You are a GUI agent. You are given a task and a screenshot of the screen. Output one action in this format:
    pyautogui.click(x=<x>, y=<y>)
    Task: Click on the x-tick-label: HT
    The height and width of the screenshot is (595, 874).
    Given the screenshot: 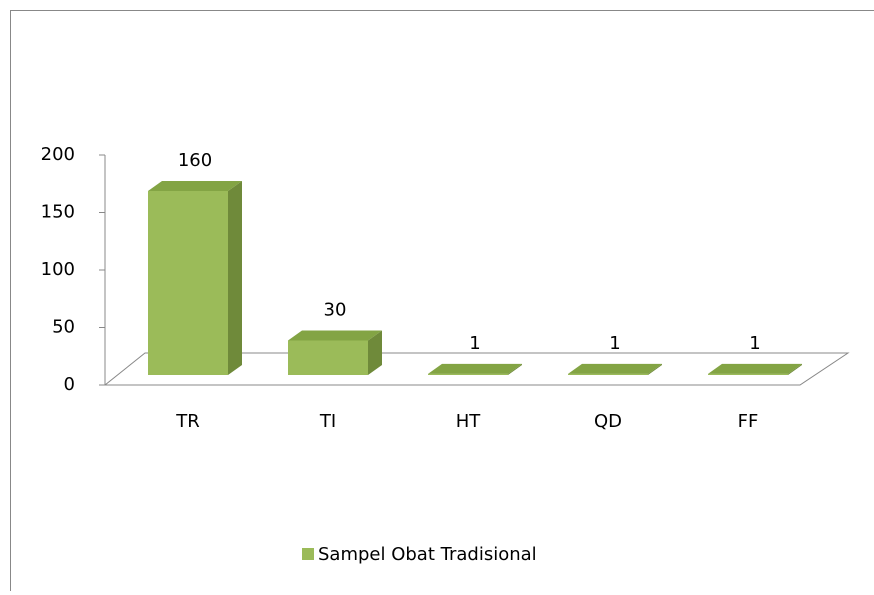 What is the action you would take?
    pyautogui.click(x=469, y=421)
    